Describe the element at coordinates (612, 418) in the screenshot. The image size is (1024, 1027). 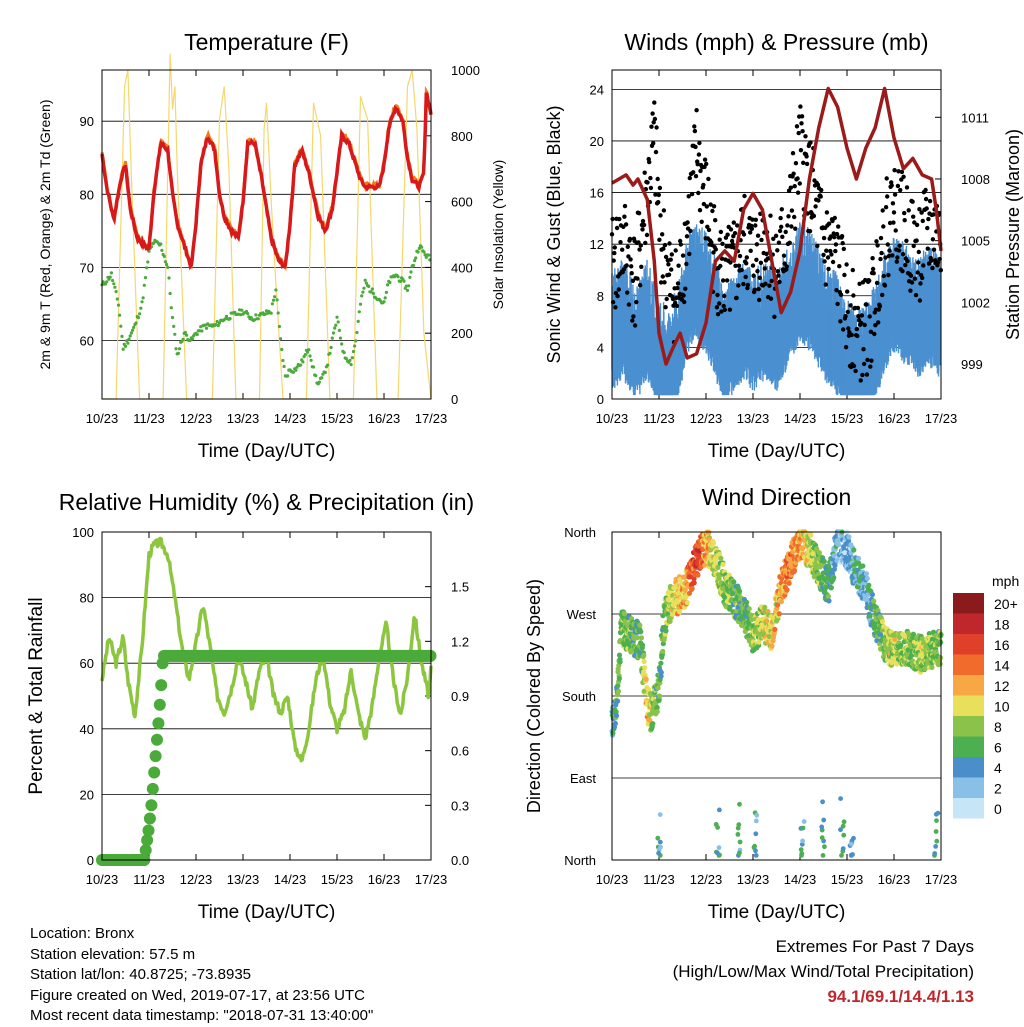
I see `x-tick-label: 10/23` at that location.